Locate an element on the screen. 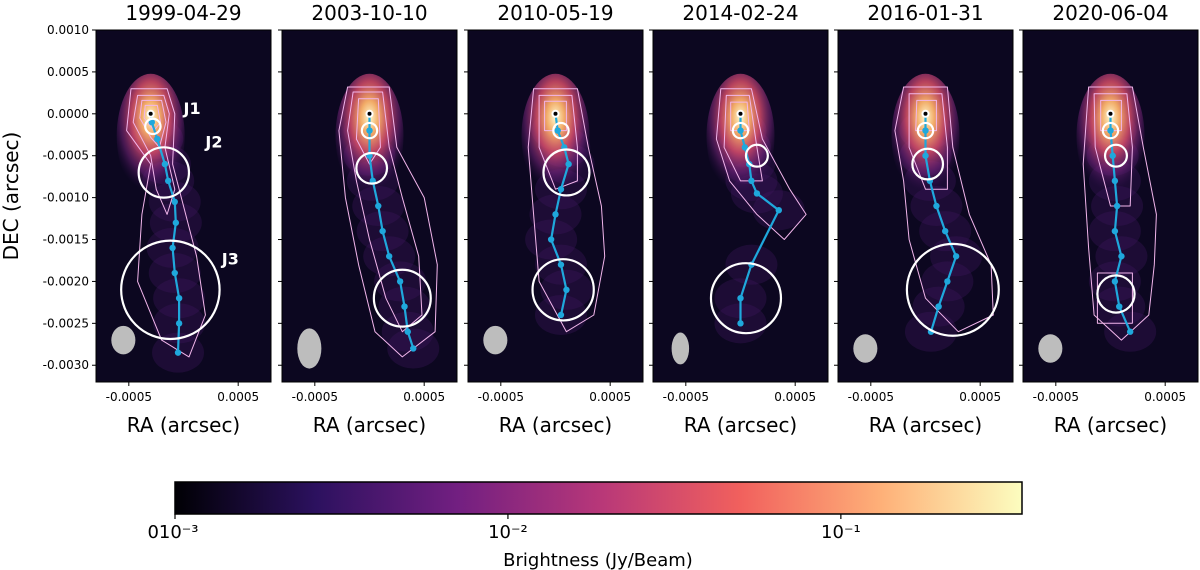  y-tick-label: -0.0005 is located at coordinates (66, 156).